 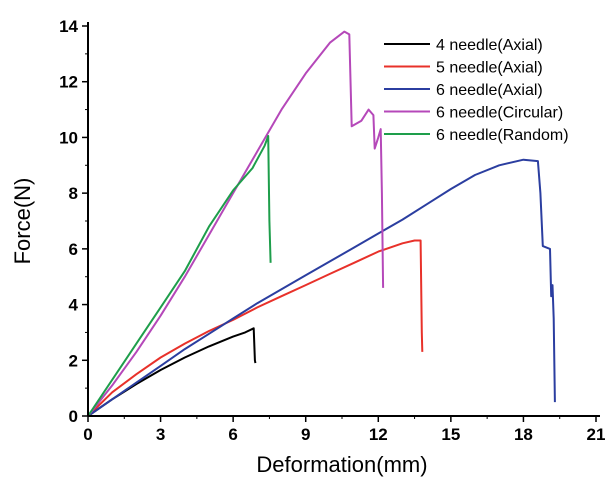 I want to click on y-tick-label-0: 0, so click(x=73, y=416).